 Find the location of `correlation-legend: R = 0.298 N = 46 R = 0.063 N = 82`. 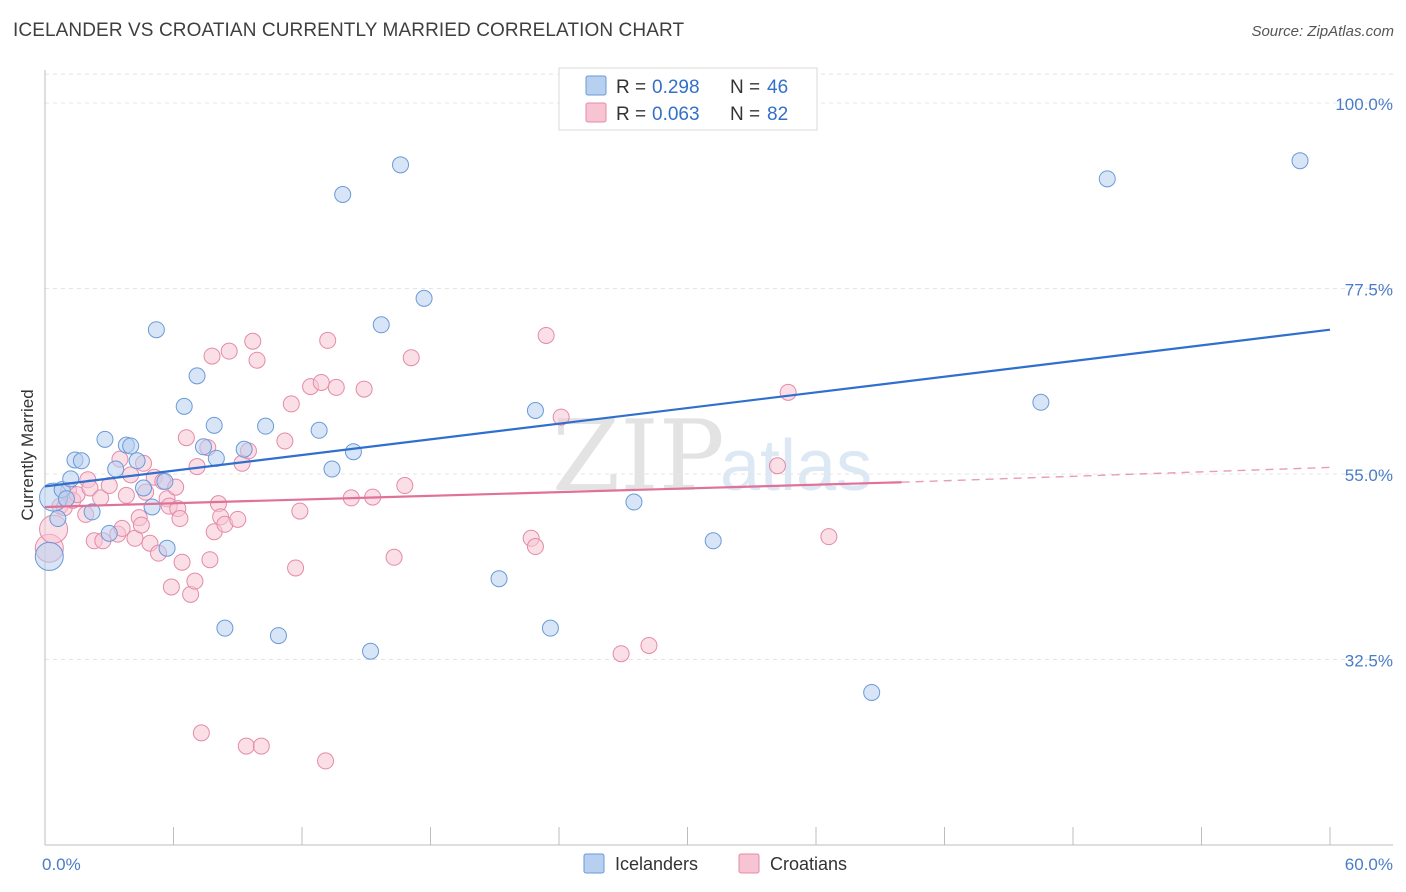

correlation-legend: R = 0.298 N = 46 R = 0.063 N = 82 is located at coordinates (688, 99).